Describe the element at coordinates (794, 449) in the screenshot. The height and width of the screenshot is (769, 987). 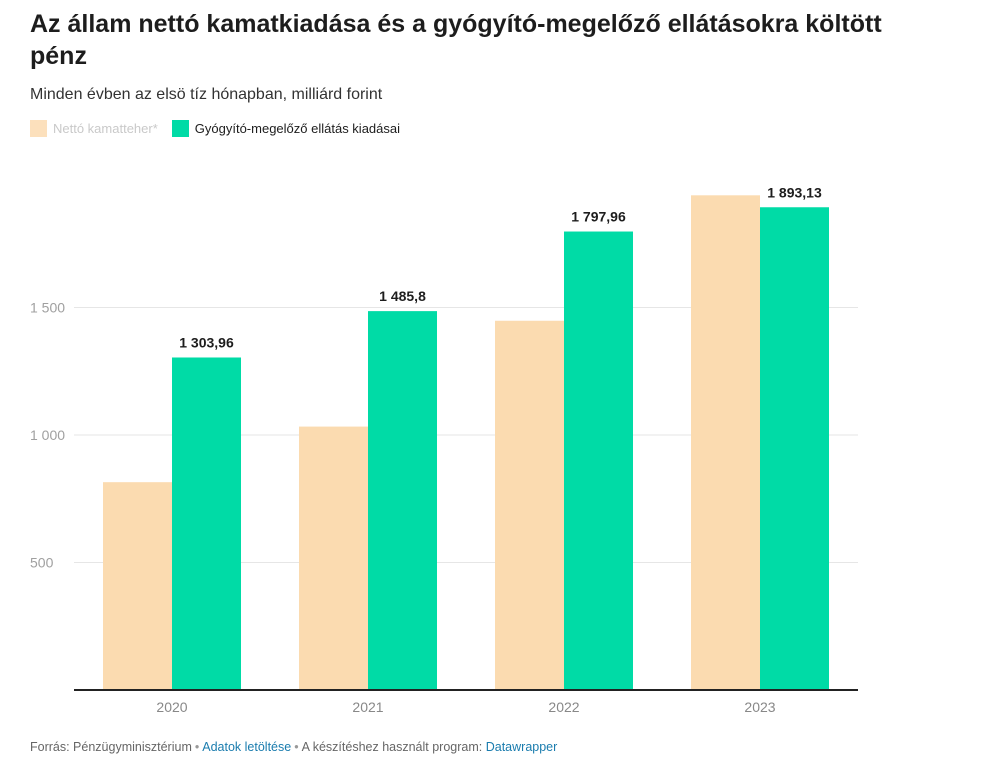
I see `bar-healthcare-2023` at that location.